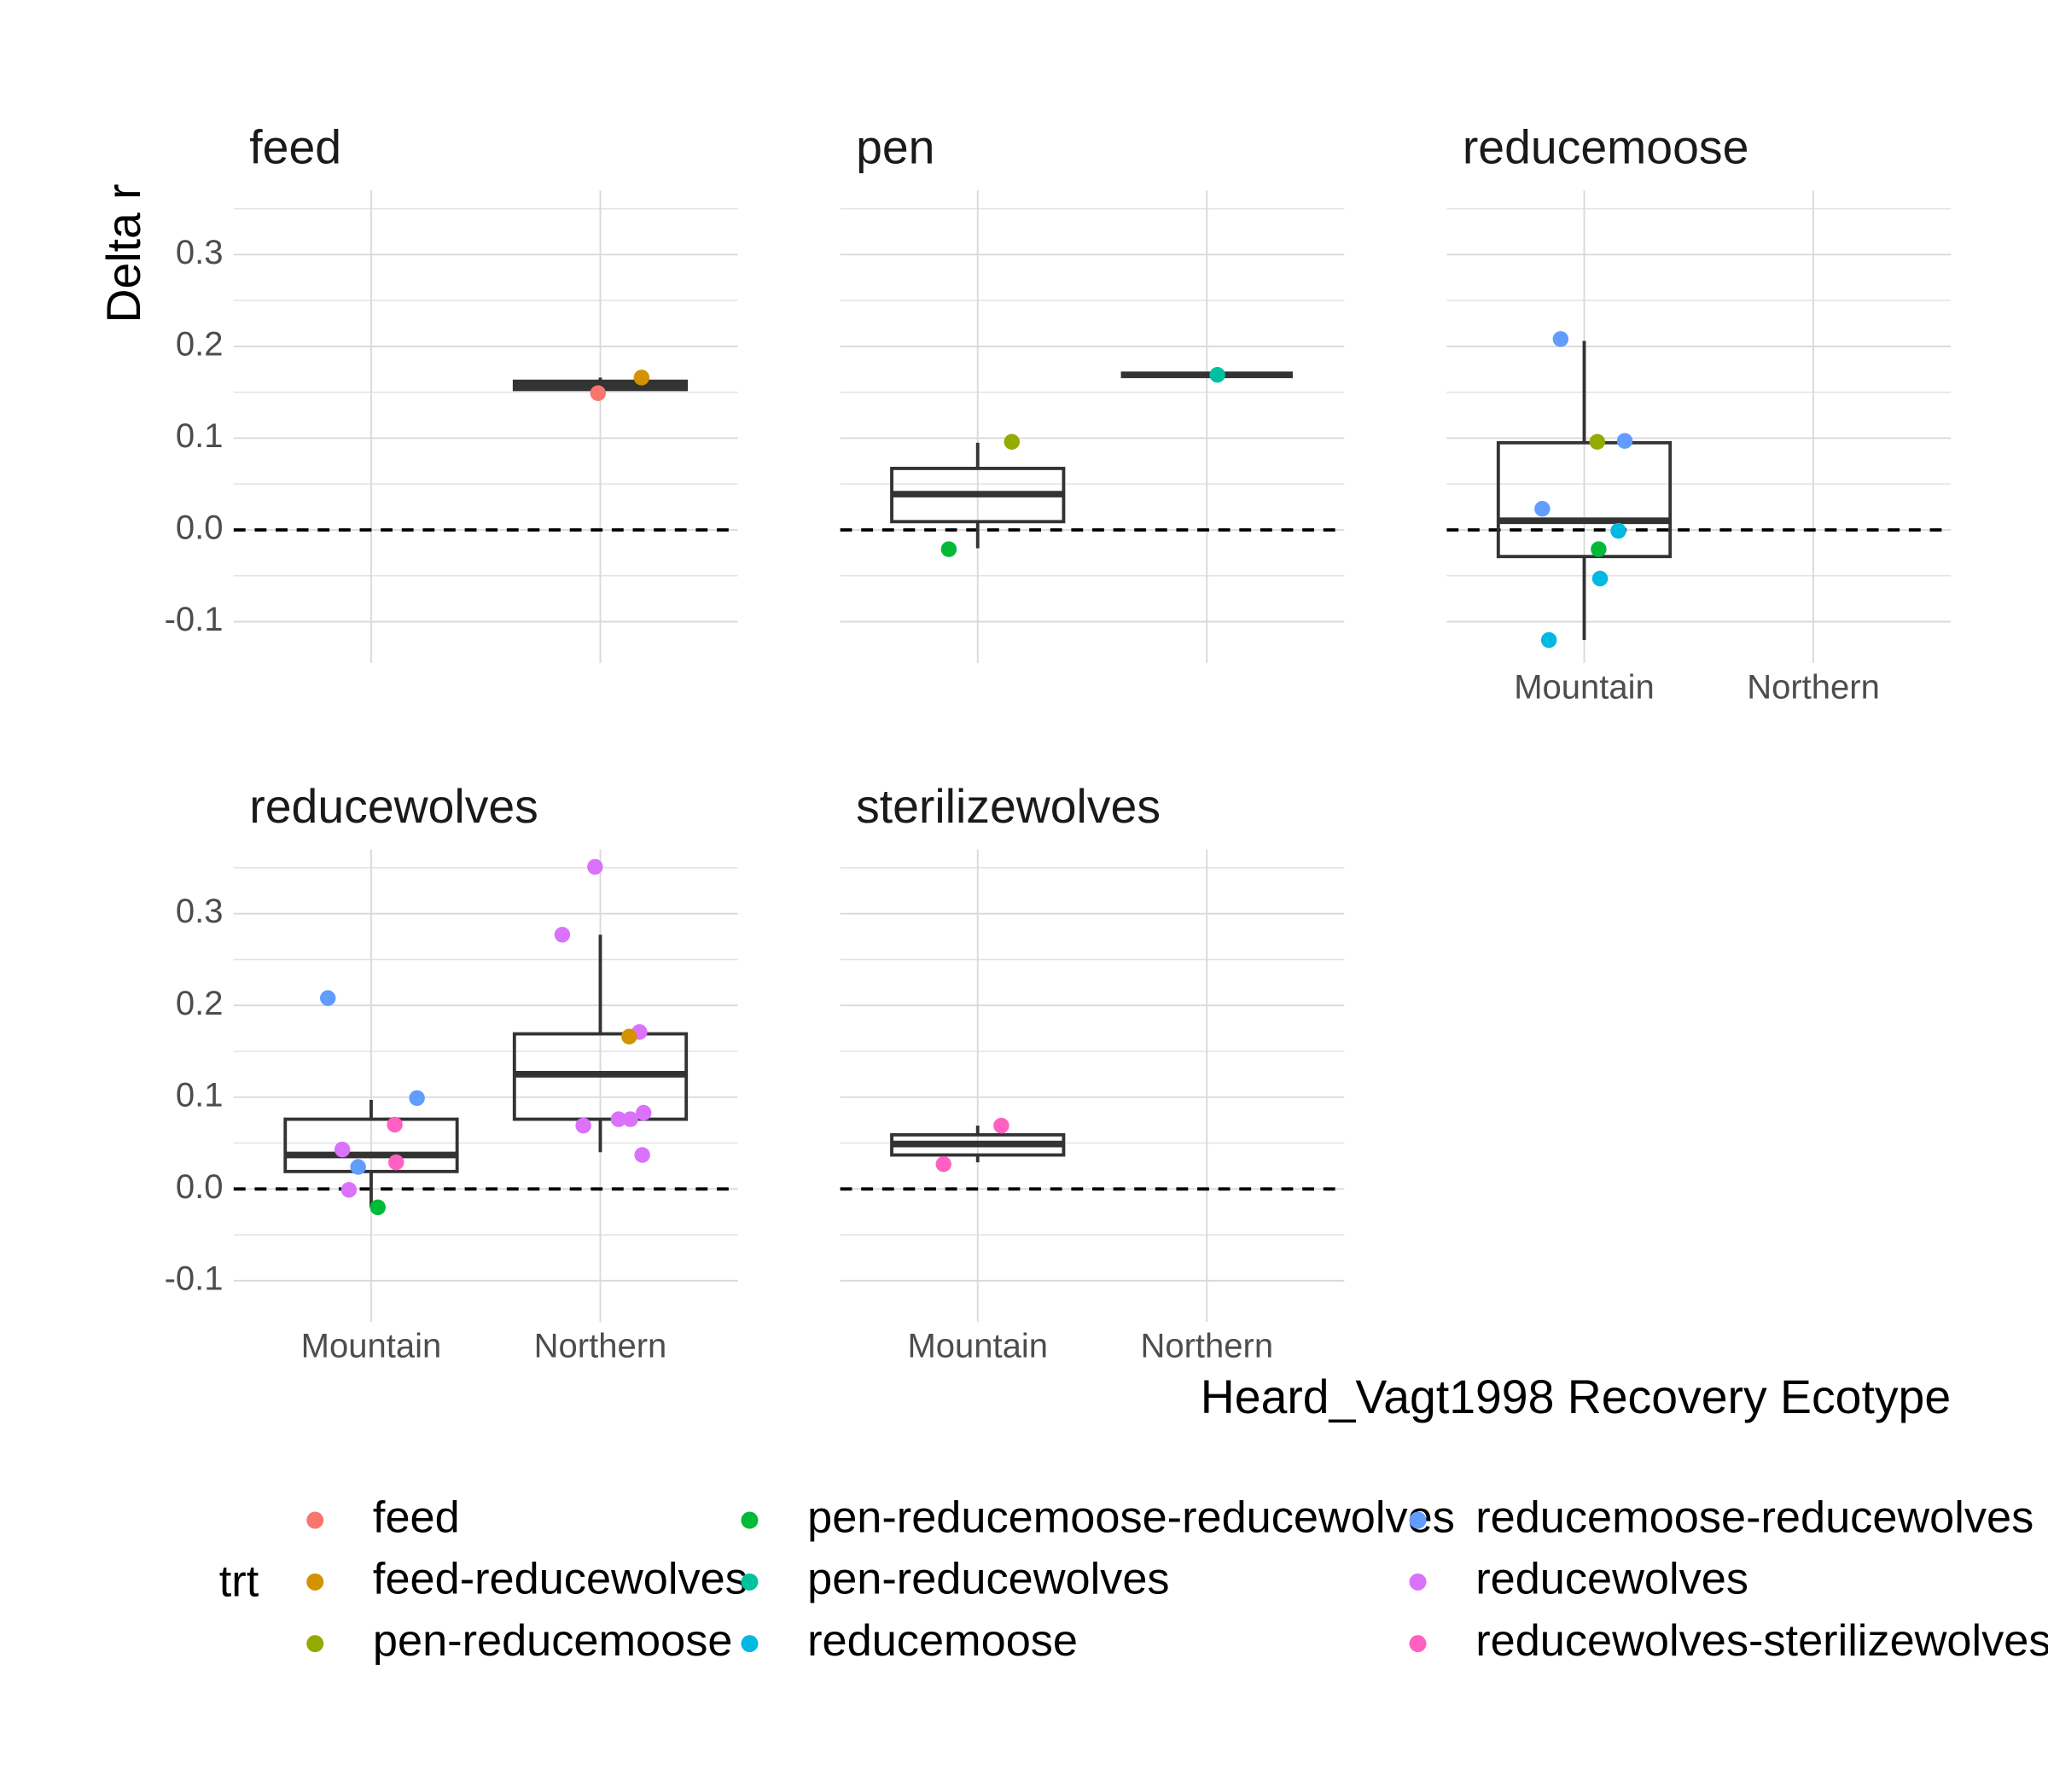  What do you see at coordinates (1131, 1517) in the screenshot?
I see `legend-label: pen-reducemoose-reducewolves` at bounding box center [1131, 1517].